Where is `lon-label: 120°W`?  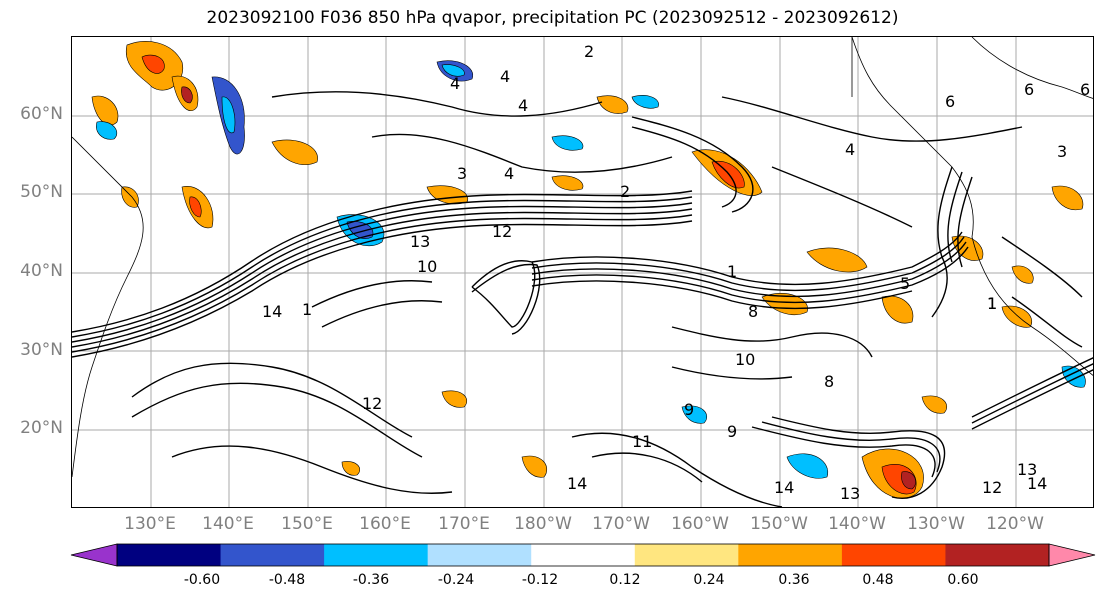
lon-label: 120°W is located at coordinates (1015, 524).